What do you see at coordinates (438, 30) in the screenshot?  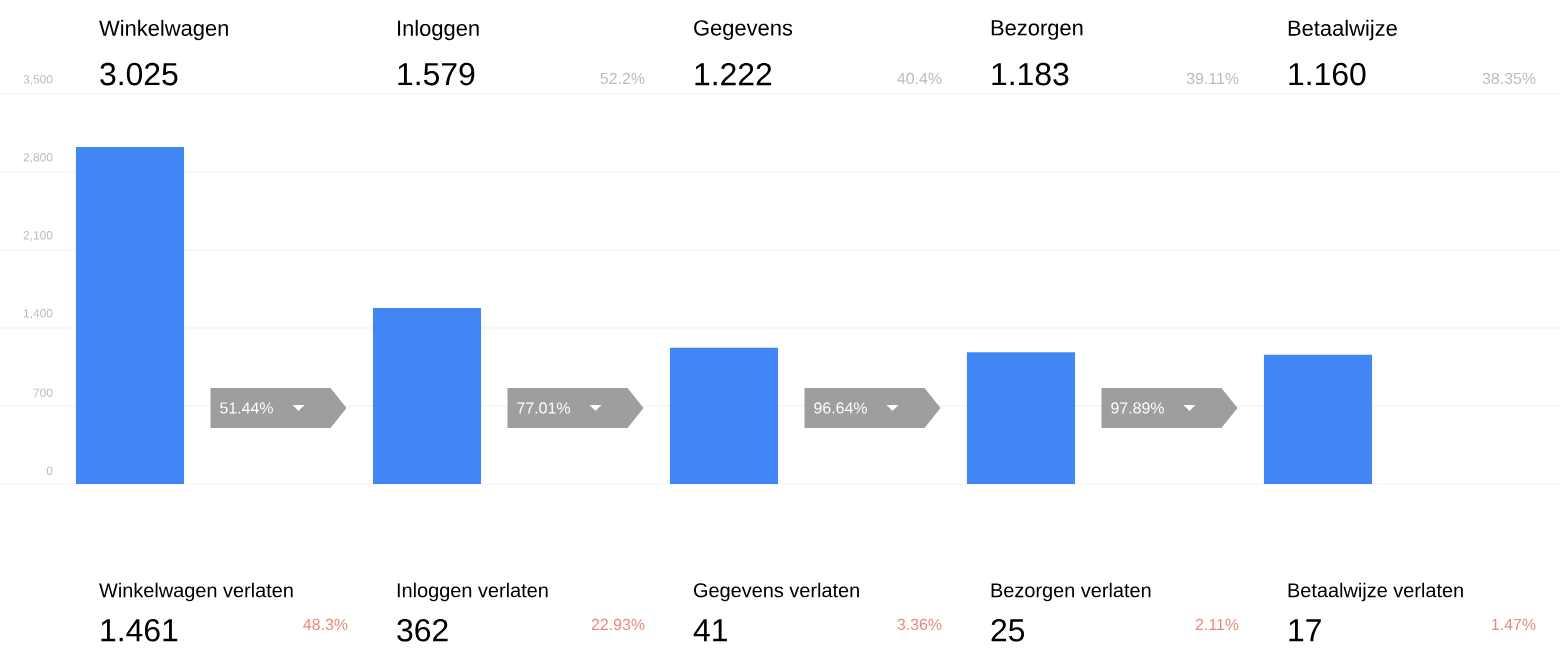 I see `x-tick-label: Inloggen` at bounding box center [438, 30].